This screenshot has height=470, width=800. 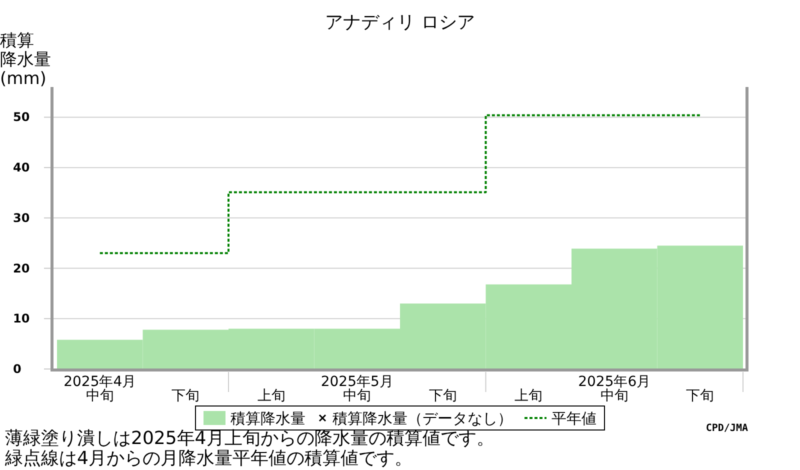 I want to click on y-tick-label: 30, so click(x=21, y=217).